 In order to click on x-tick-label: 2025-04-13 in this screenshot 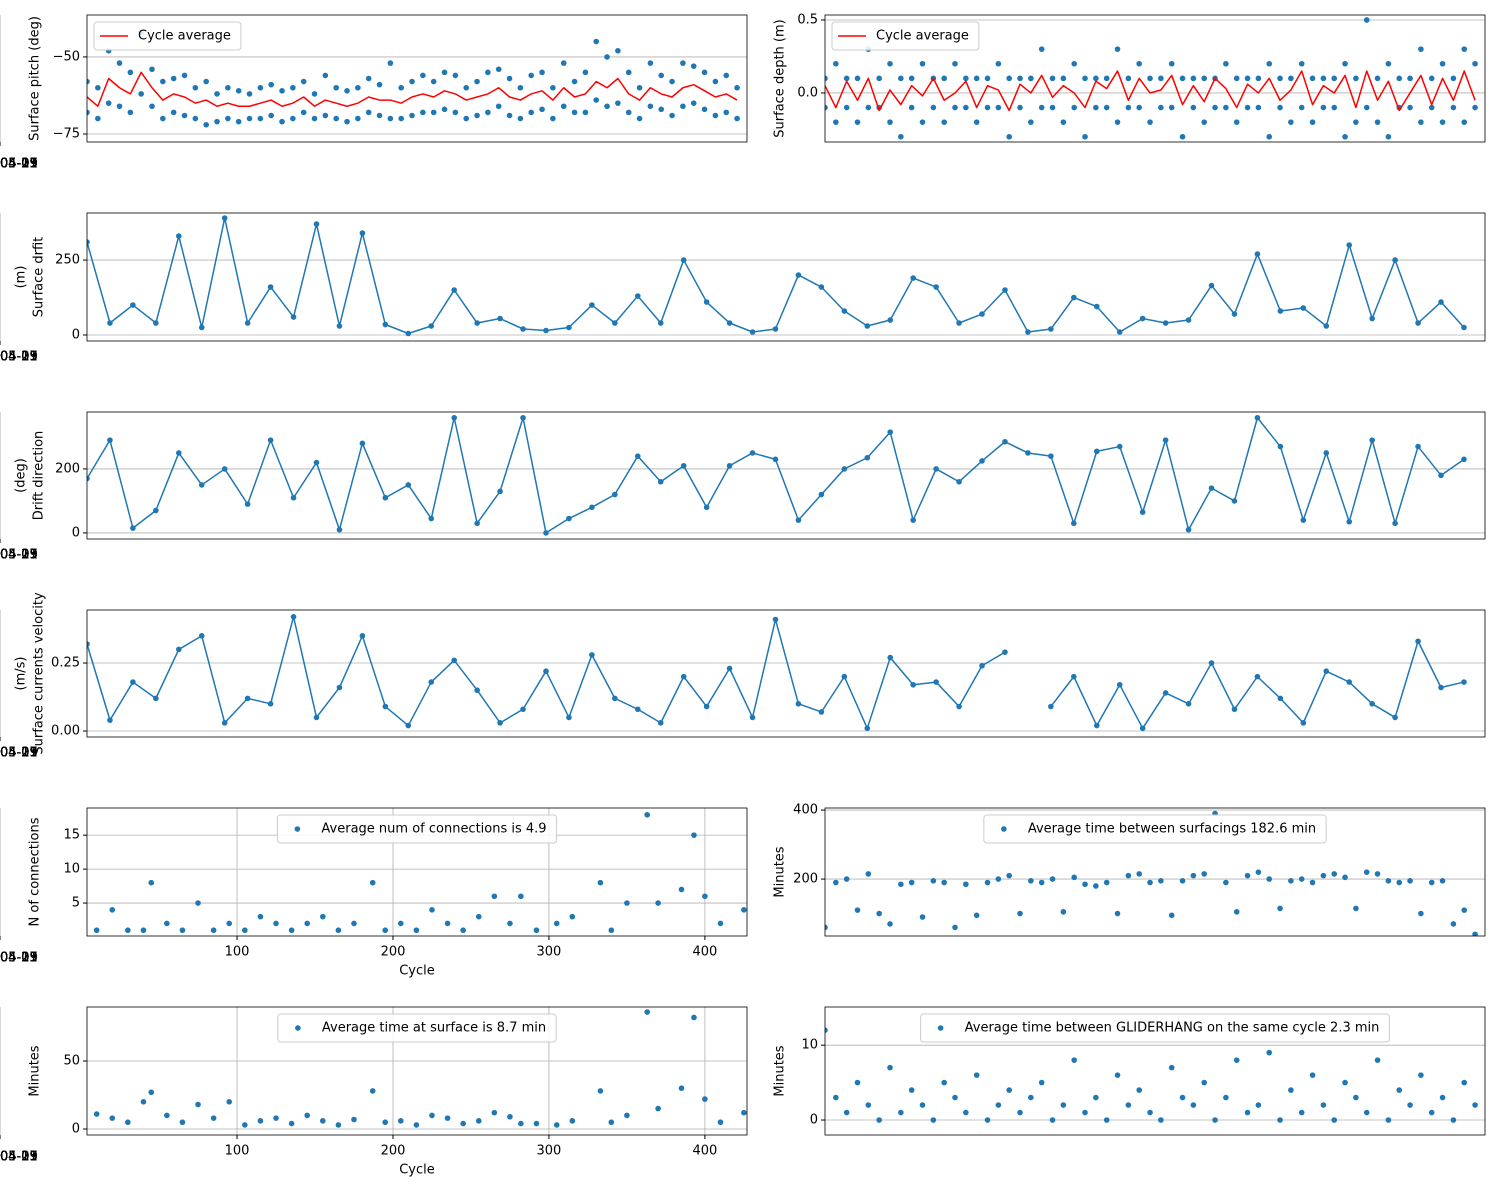, I will do `click(19, 1157)`.